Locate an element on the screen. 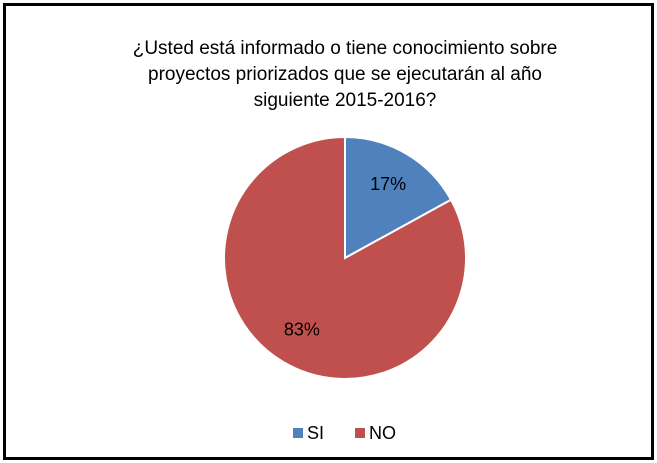 Image resolution: width=657 pixels, height=463 pixels. data-label: 17% is located at coordinates (388, 184).